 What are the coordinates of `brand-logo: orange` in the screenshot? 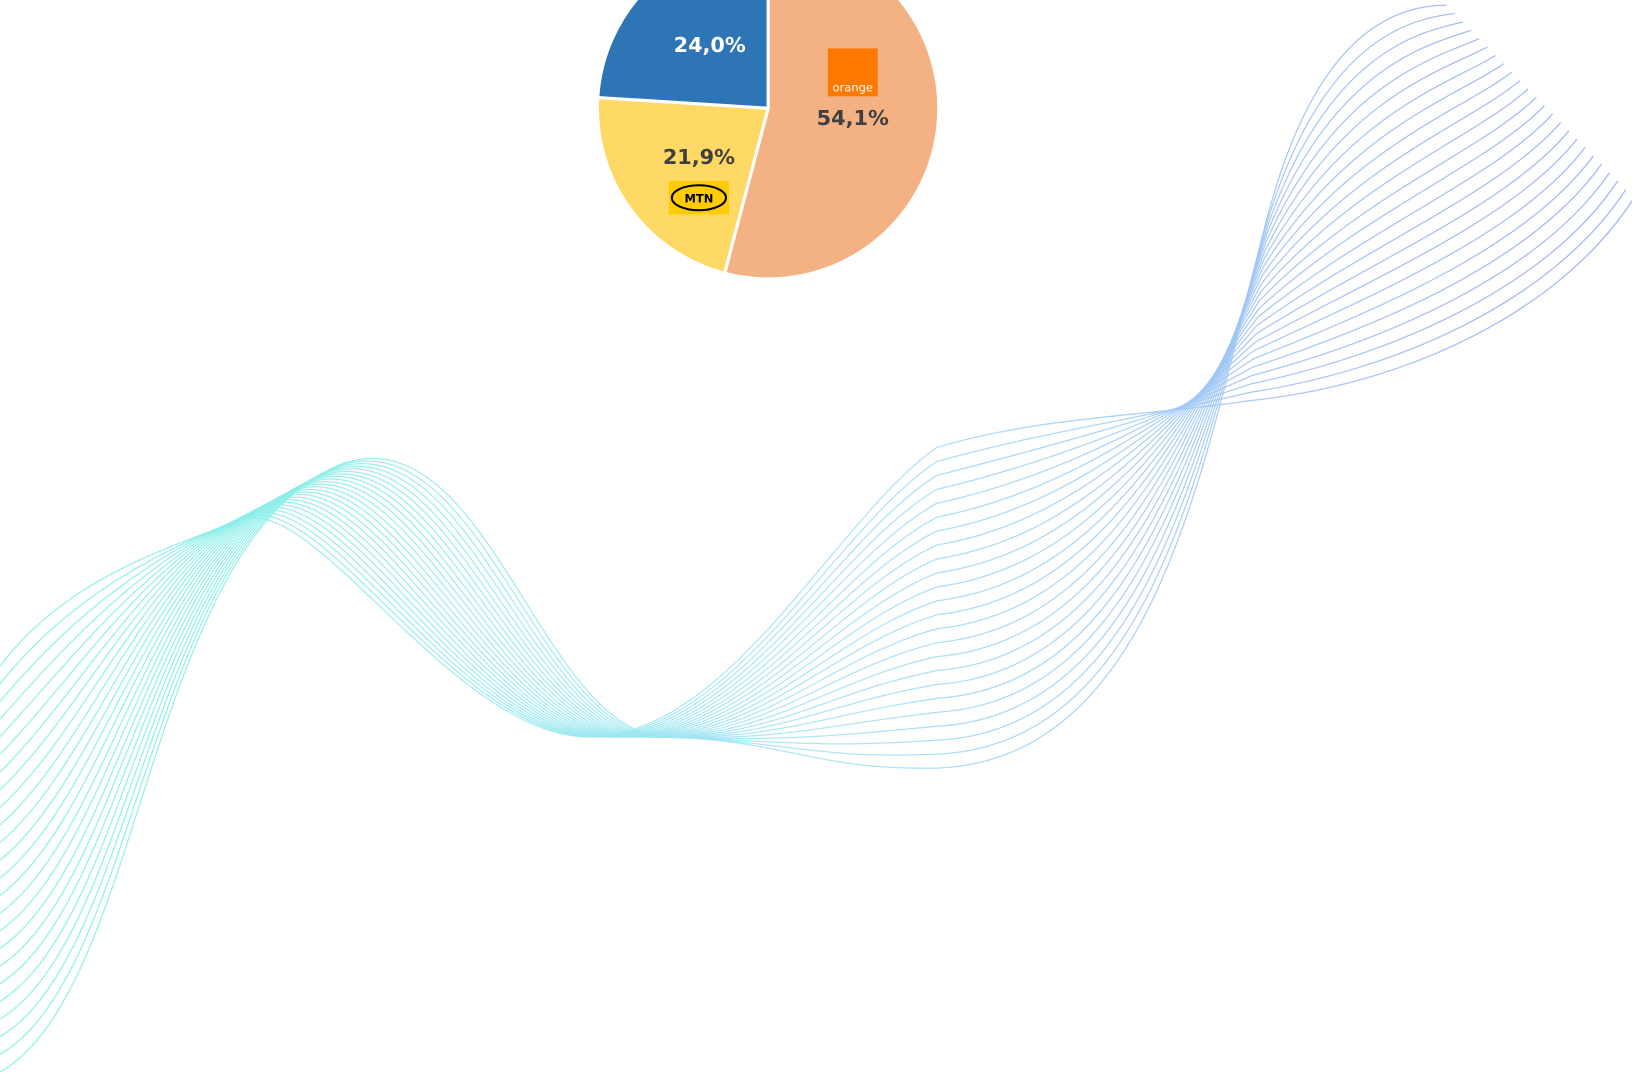 It's located at (852, 72).